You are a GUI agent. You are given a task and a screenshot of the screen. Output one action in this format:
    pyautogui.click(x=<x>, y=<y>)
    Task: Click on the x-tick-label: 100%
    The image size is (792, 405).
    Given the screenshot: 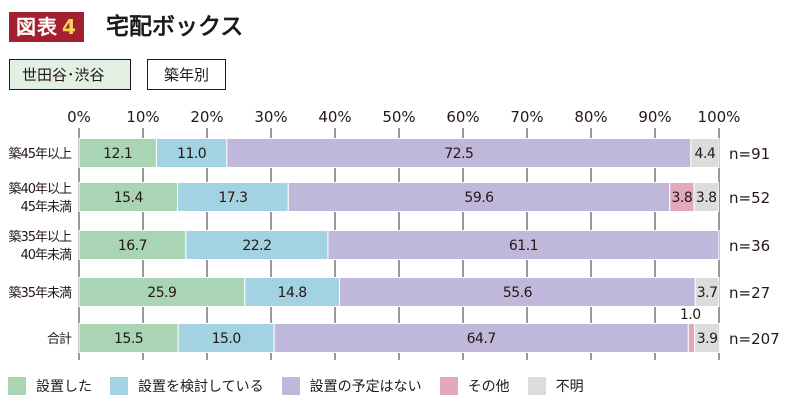 What is the action you would take?
    pyautogui.click(x=719, y=117)
    